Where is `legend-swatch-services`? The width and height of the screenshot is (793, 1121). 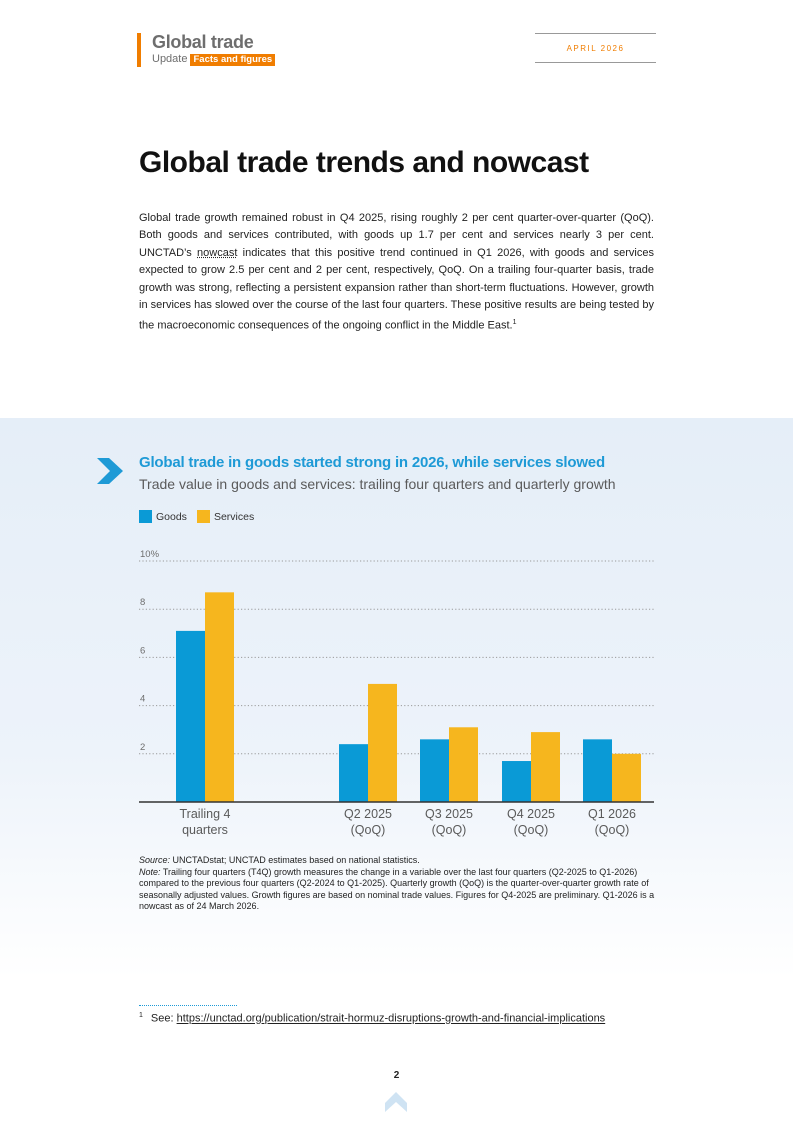
legend-swatch-services is located at coordinates (203, 516).